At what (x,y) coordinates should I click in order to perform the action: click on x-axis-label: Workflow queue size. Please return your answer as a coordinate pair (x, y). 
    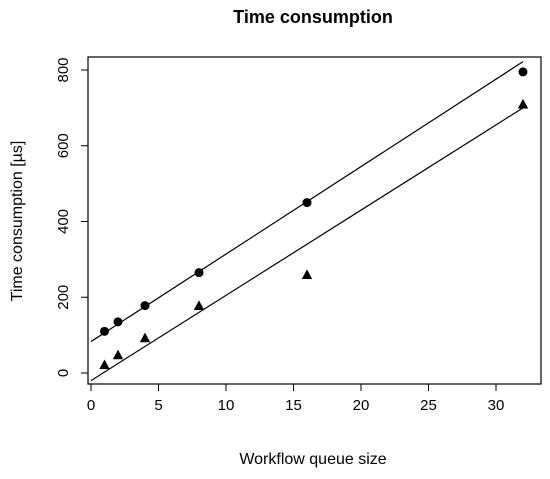
    Looking at the image, I should click on (312, 459).